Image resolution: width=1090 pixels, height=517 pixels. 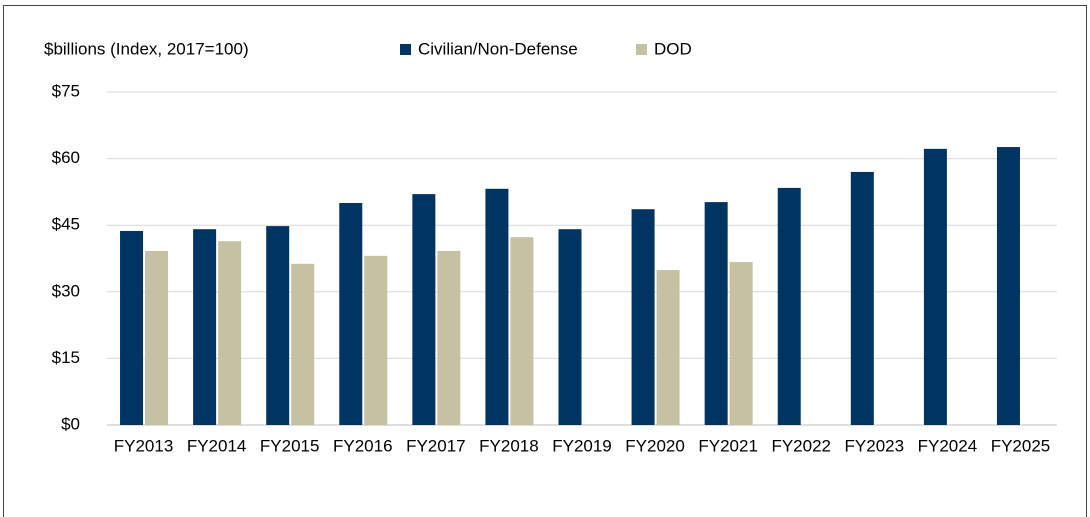 I want to click on x-tick-label: FY2021, so click(x=728, y=445).